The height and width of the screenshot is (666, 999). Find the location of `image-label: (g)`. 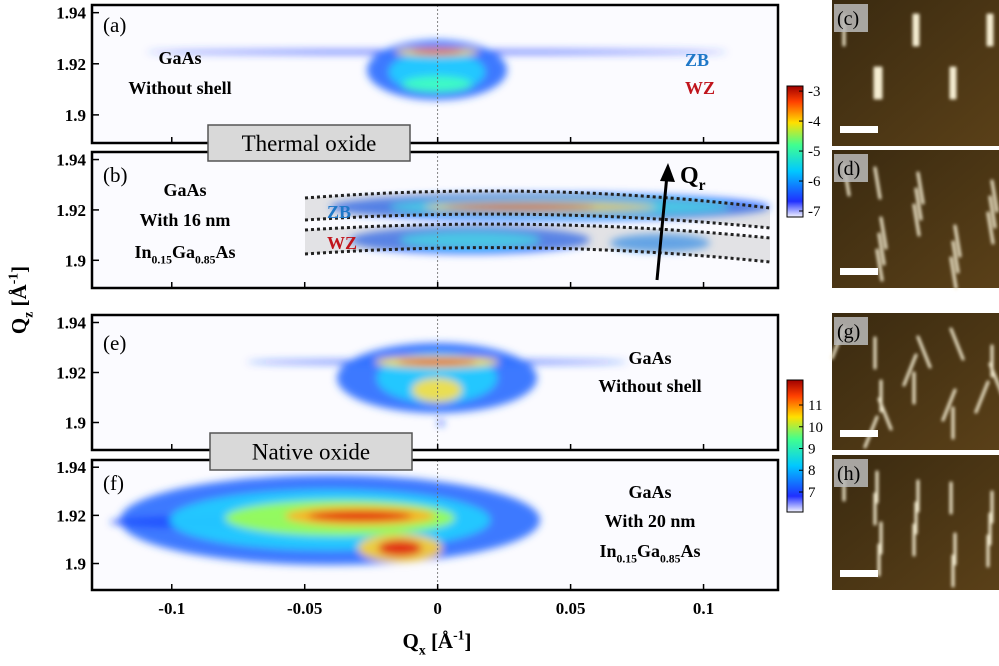

image-label: (g) is located at coordinates (848, 332).